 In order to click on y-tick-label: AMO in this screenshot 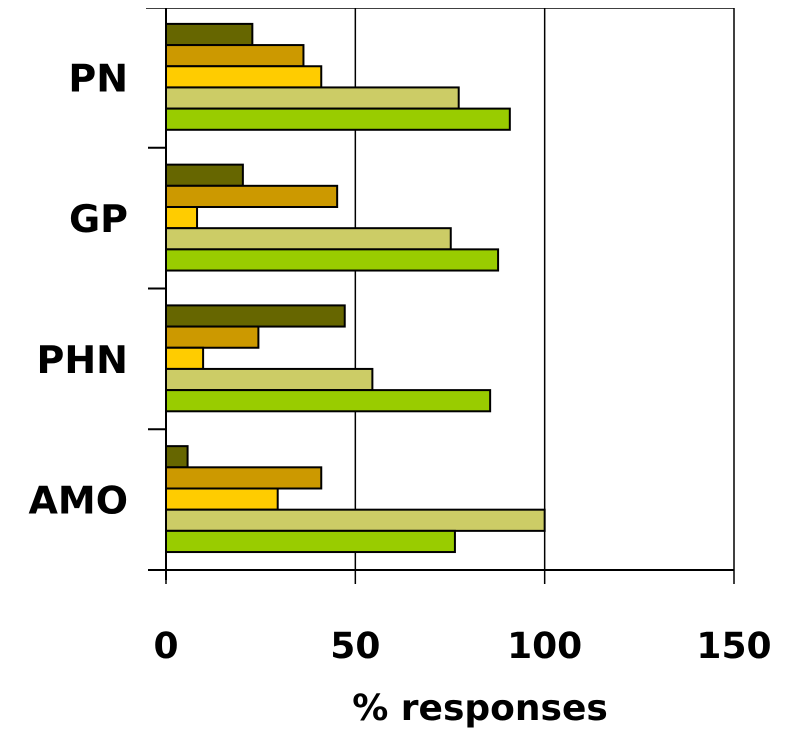, I will do `click(78, 500)`.